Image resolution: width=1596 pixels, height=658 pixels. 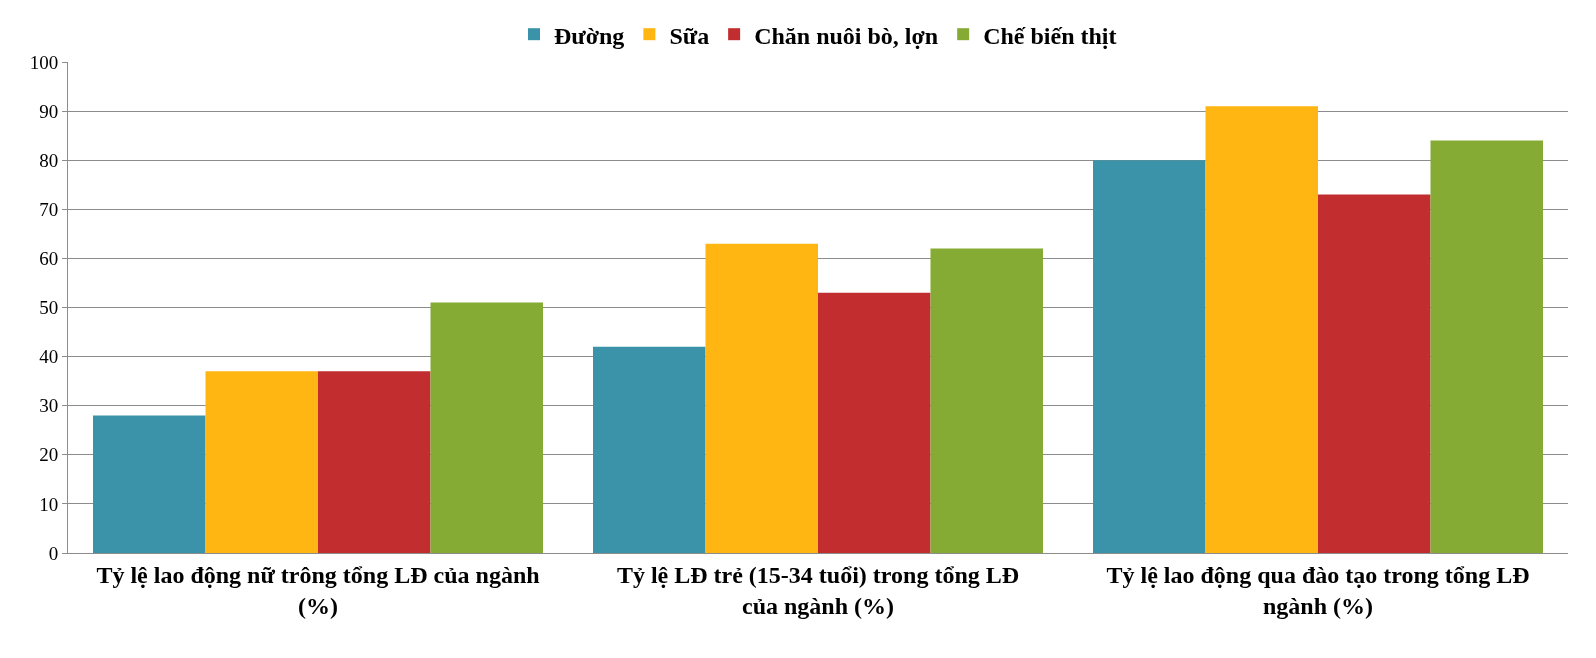 What do you see at coordinates (49, 308) in the screenshot?
I see `y-tick-label: 50` at bounding box center [49, 308].